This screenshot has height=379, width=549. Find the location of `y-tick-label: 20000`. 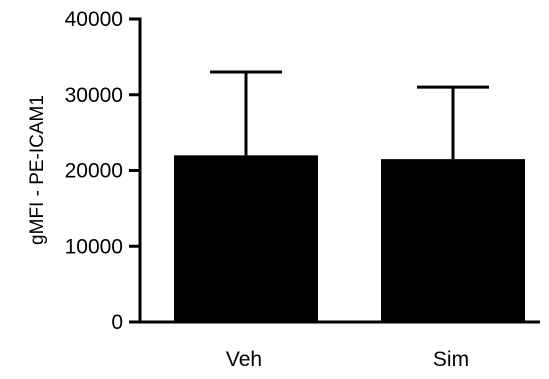

y-tick-label: 20000 is located at coordinates (94, 171).